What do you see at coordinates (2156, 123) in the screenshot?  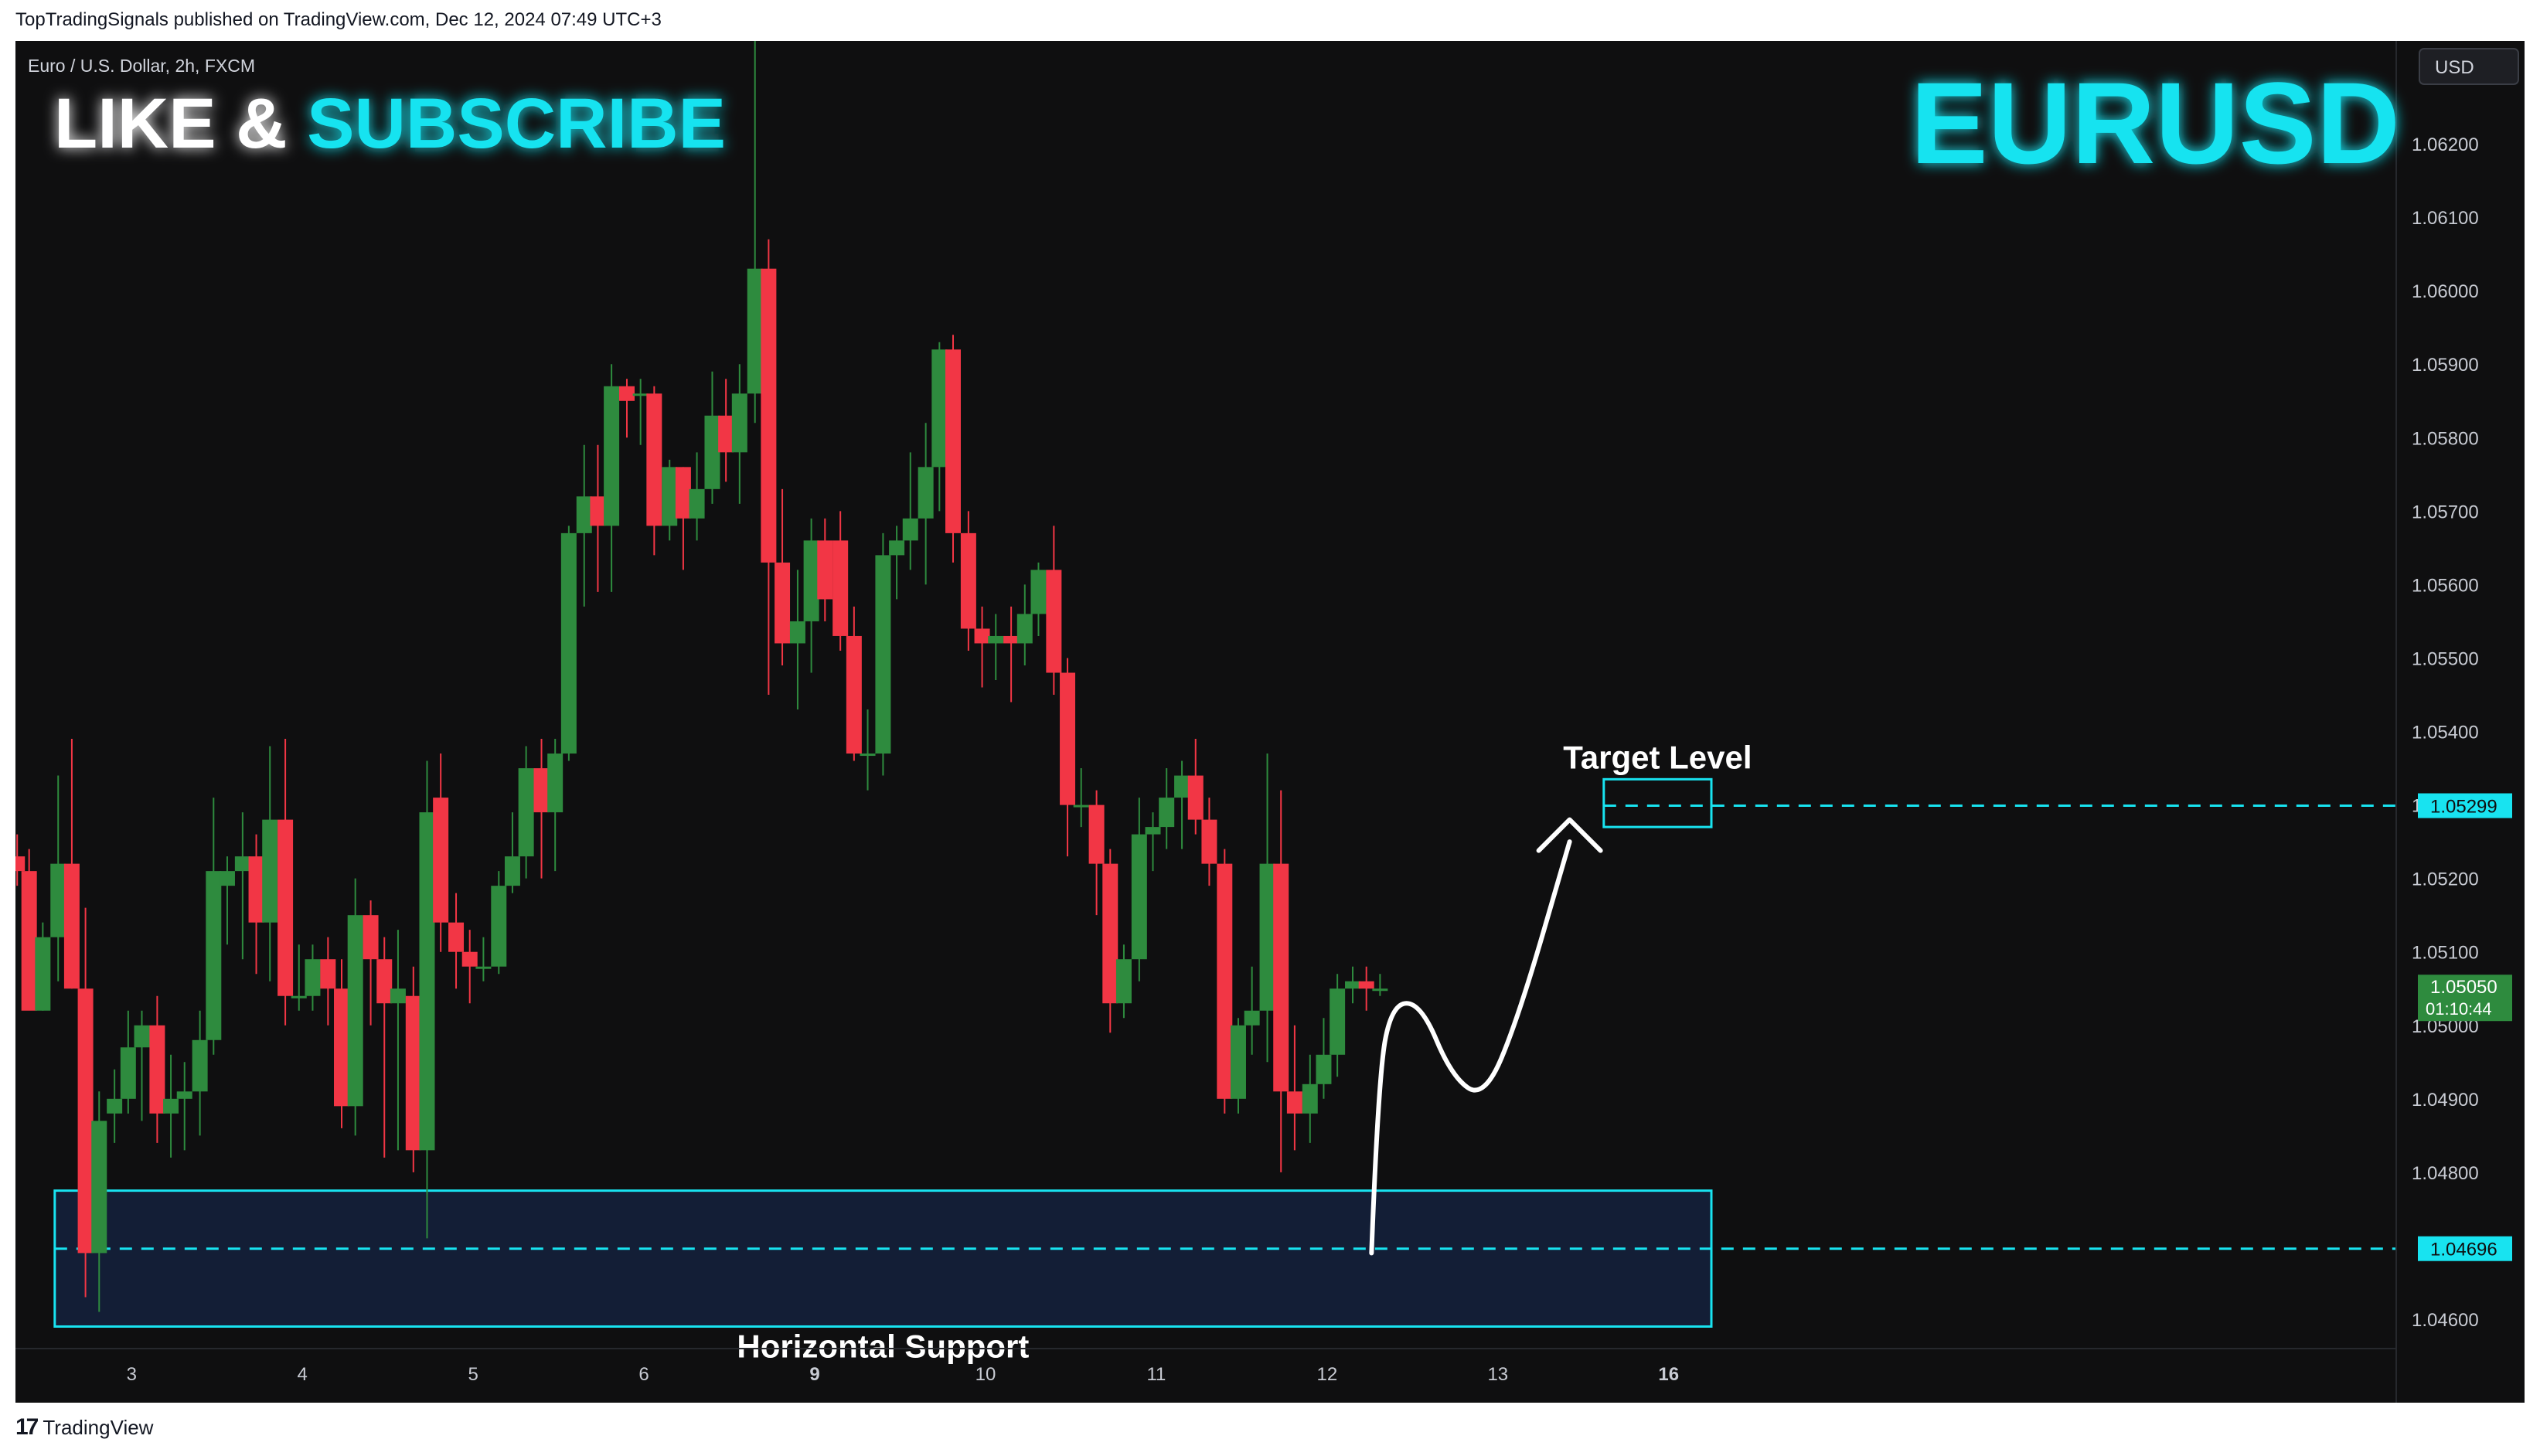 I see `chart-title: EURUSD` at bounding box center [2156, 123].